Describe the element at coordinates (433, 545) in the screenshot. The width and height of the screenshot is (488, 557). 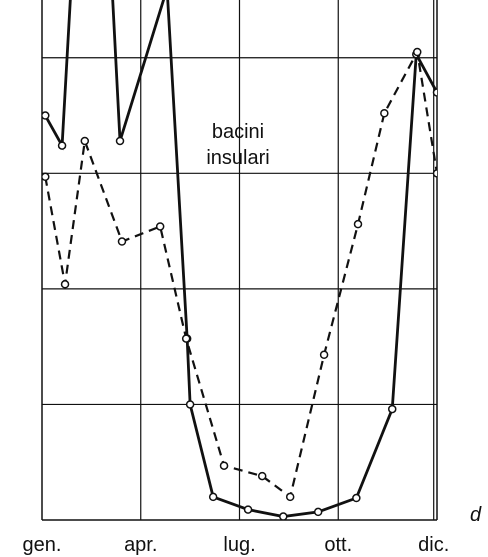
I see `x-tick-label: dic.` at that location.